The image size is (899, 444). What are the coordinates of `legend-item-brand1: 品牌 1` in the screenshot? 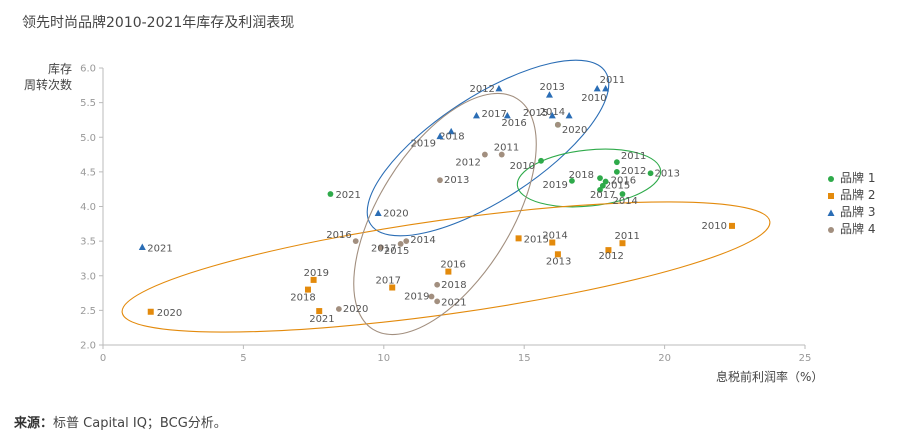 It's located at (850, 178).